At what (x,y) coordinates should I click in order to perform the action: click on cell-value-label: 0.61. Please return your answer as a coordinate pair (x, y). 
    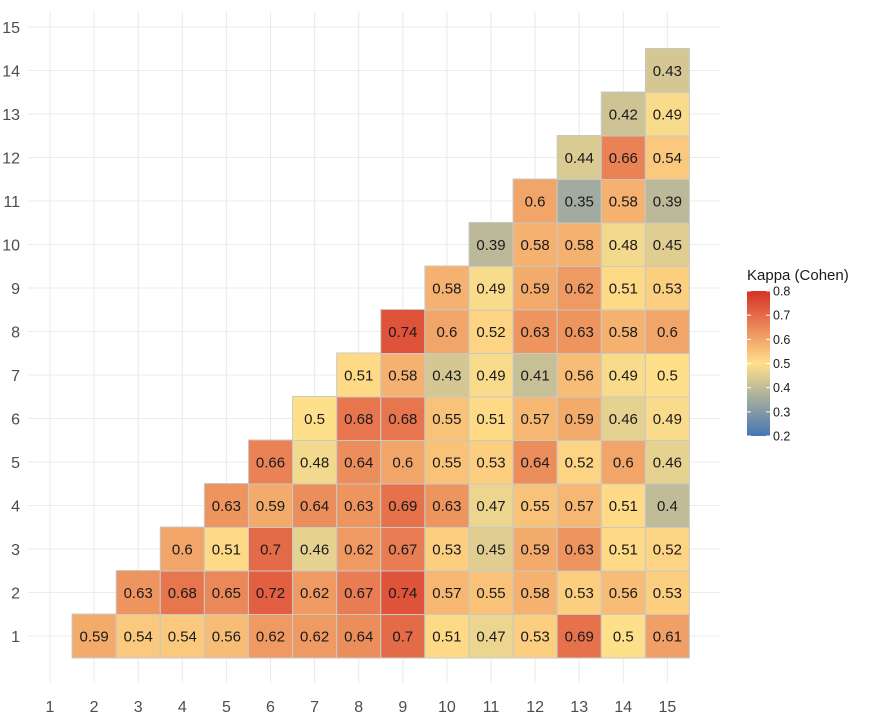
    Looking at the image, I should click on (667, 637).